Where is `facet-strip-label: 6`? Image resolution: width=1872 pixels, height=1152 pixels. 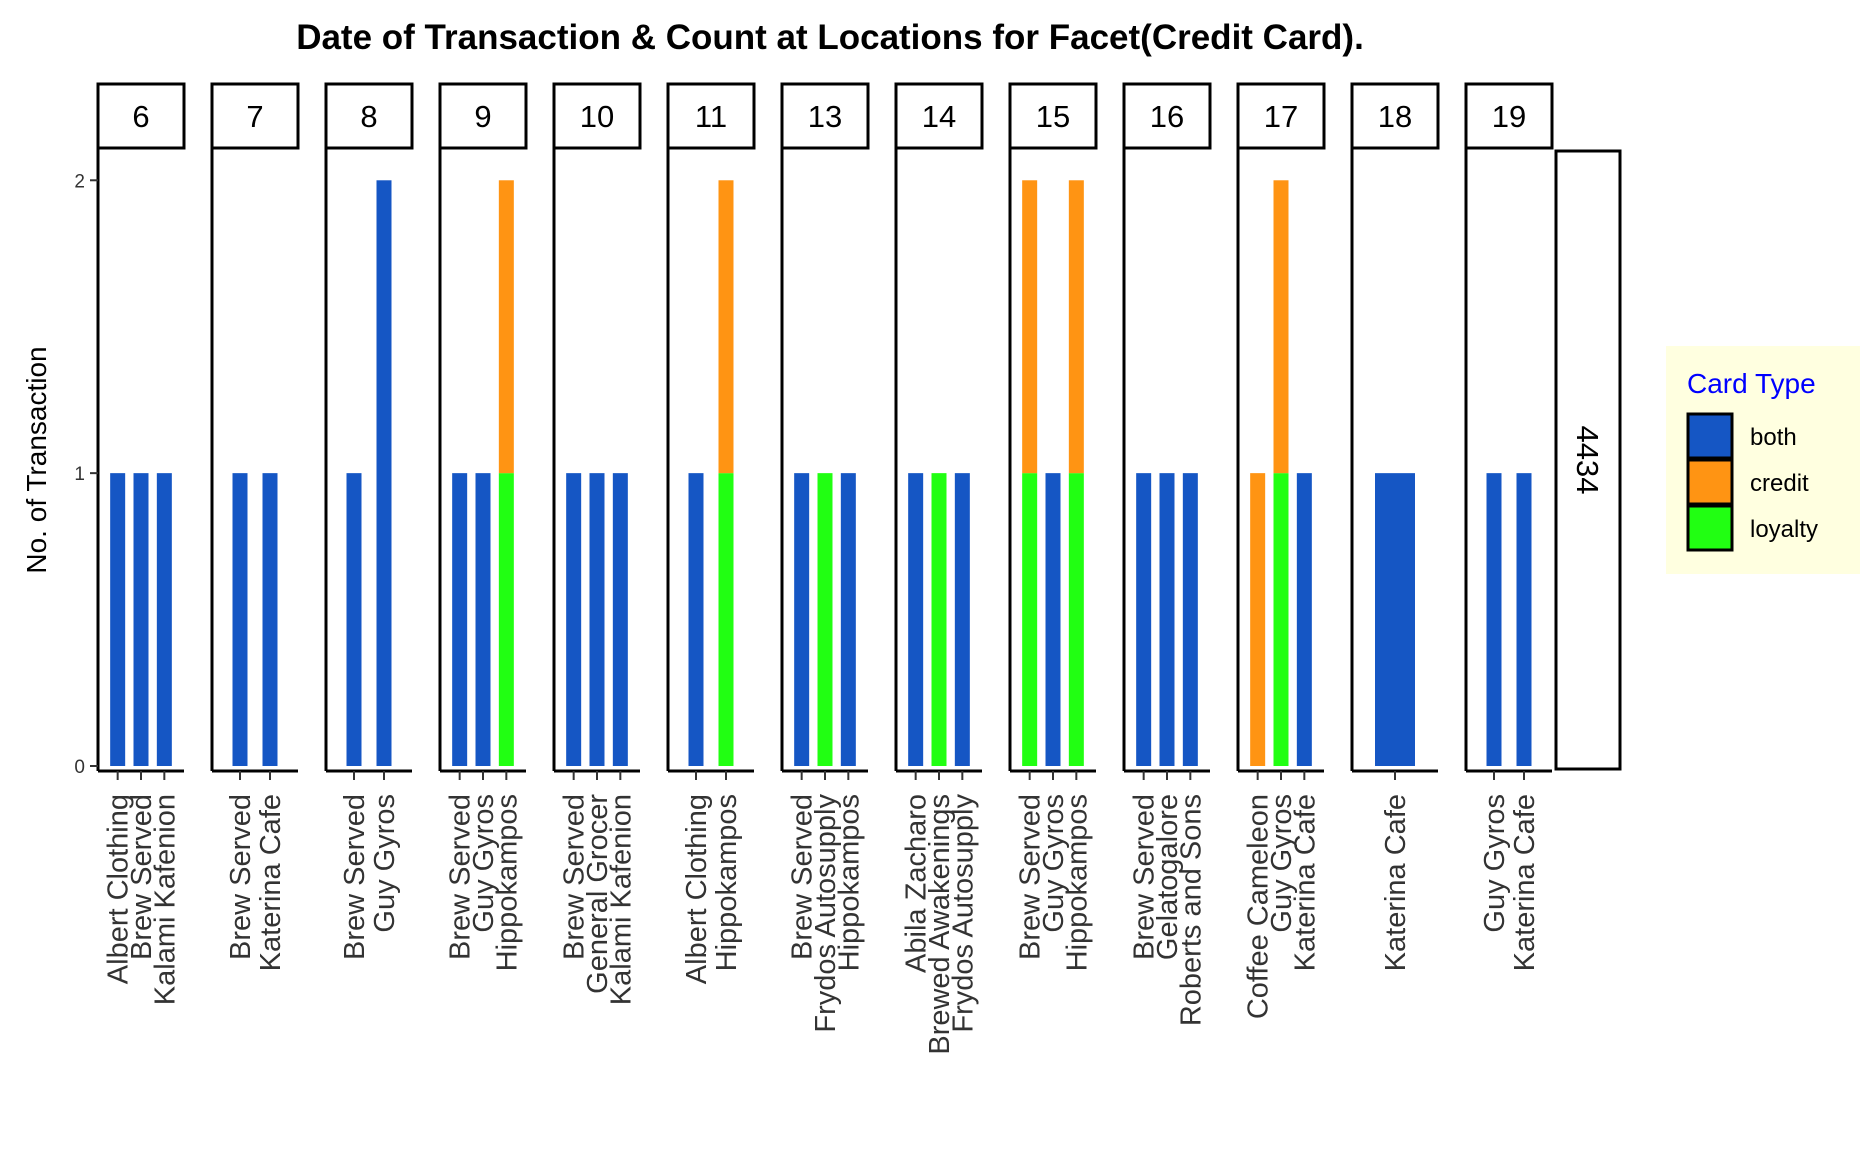
facet-strip-label: 6 is located at coordinates (140, 116).